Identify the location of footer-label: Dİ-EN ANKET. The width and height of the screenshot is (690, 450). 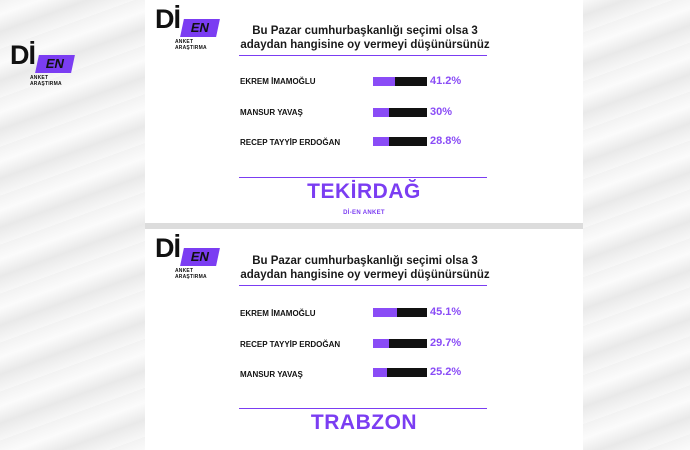
(364, 213).